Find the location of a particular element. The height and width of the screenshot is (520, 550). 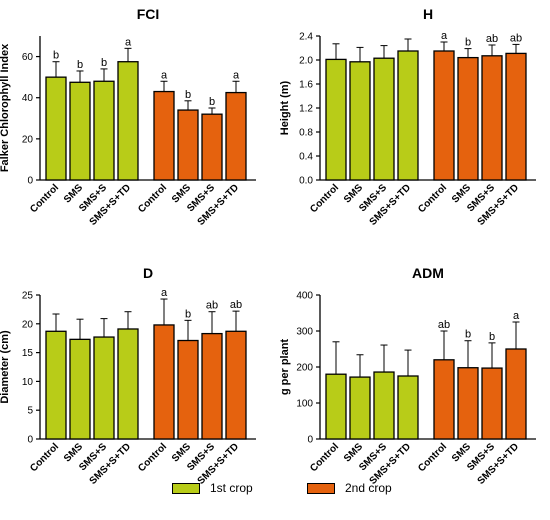

legend-label-first-crop: 1st crop is located at coordinates (231, 488).